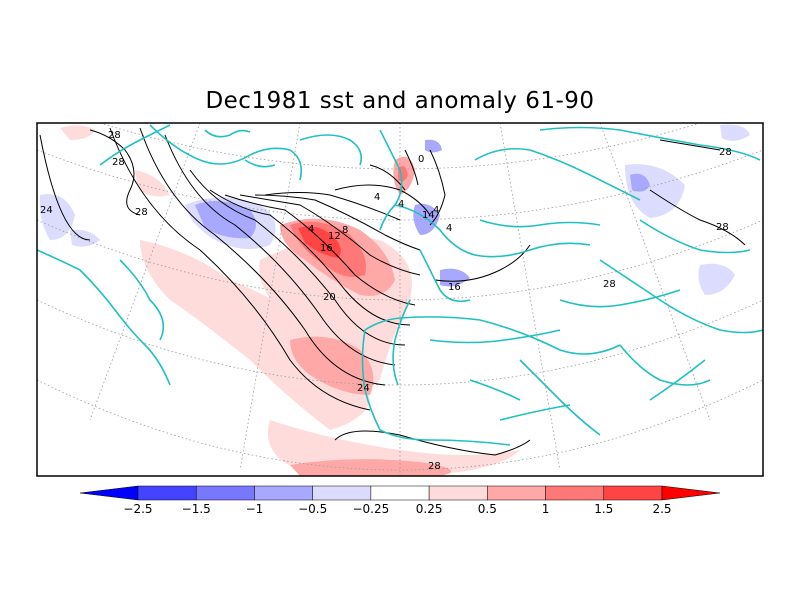  I want to click on colorbar-tick-label: −0.5, so click(312, 509).